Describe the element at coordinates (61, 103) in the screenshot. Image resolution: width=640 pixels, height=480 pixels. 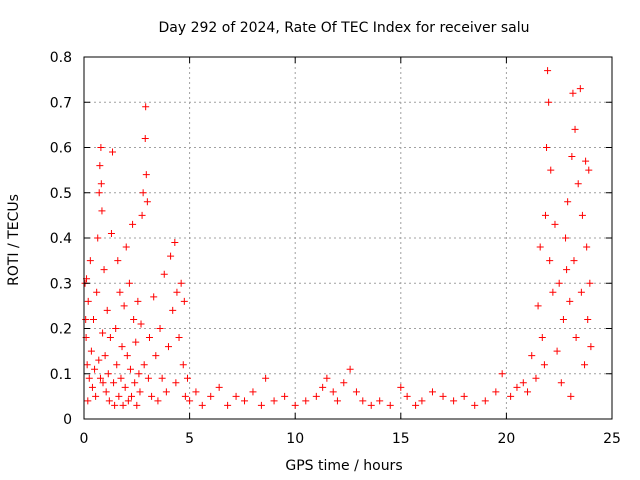
I see `y-tick-label: 0.7` at that location.